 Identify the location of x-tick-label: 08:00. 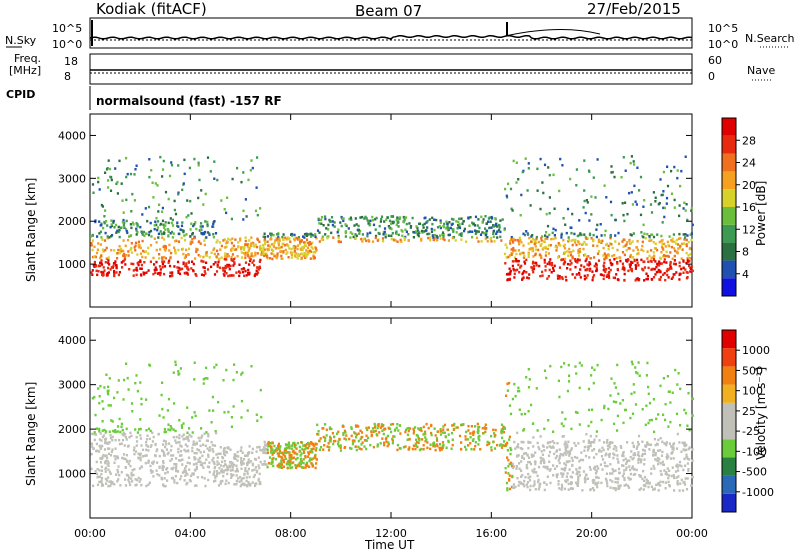
(291, 533).